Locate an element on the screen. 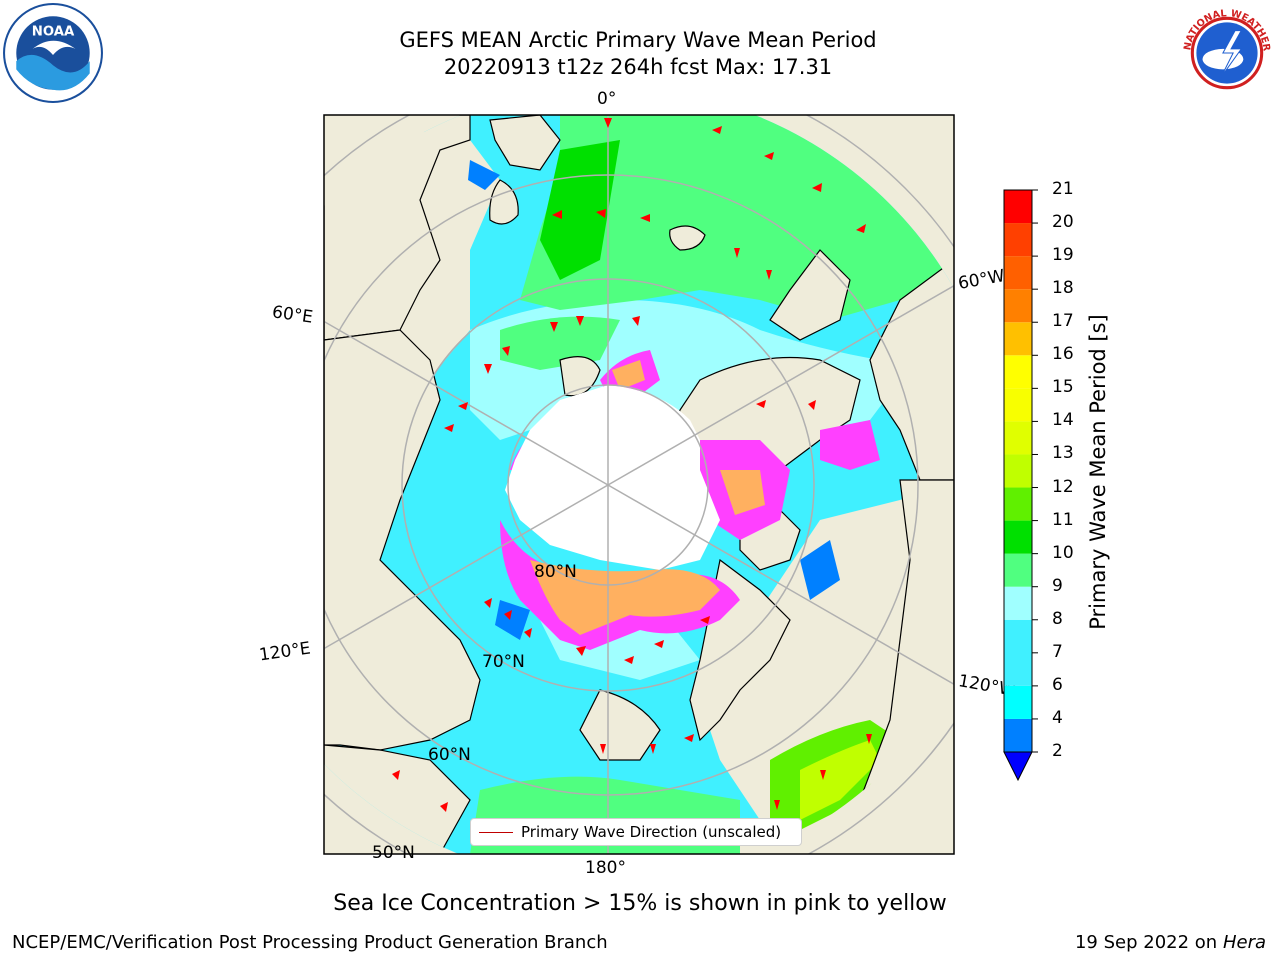 Image resolution: width=1280 pixels, height=960 pixels. colorbar-tick-label: 11 is located at coordinates (1063, 519).